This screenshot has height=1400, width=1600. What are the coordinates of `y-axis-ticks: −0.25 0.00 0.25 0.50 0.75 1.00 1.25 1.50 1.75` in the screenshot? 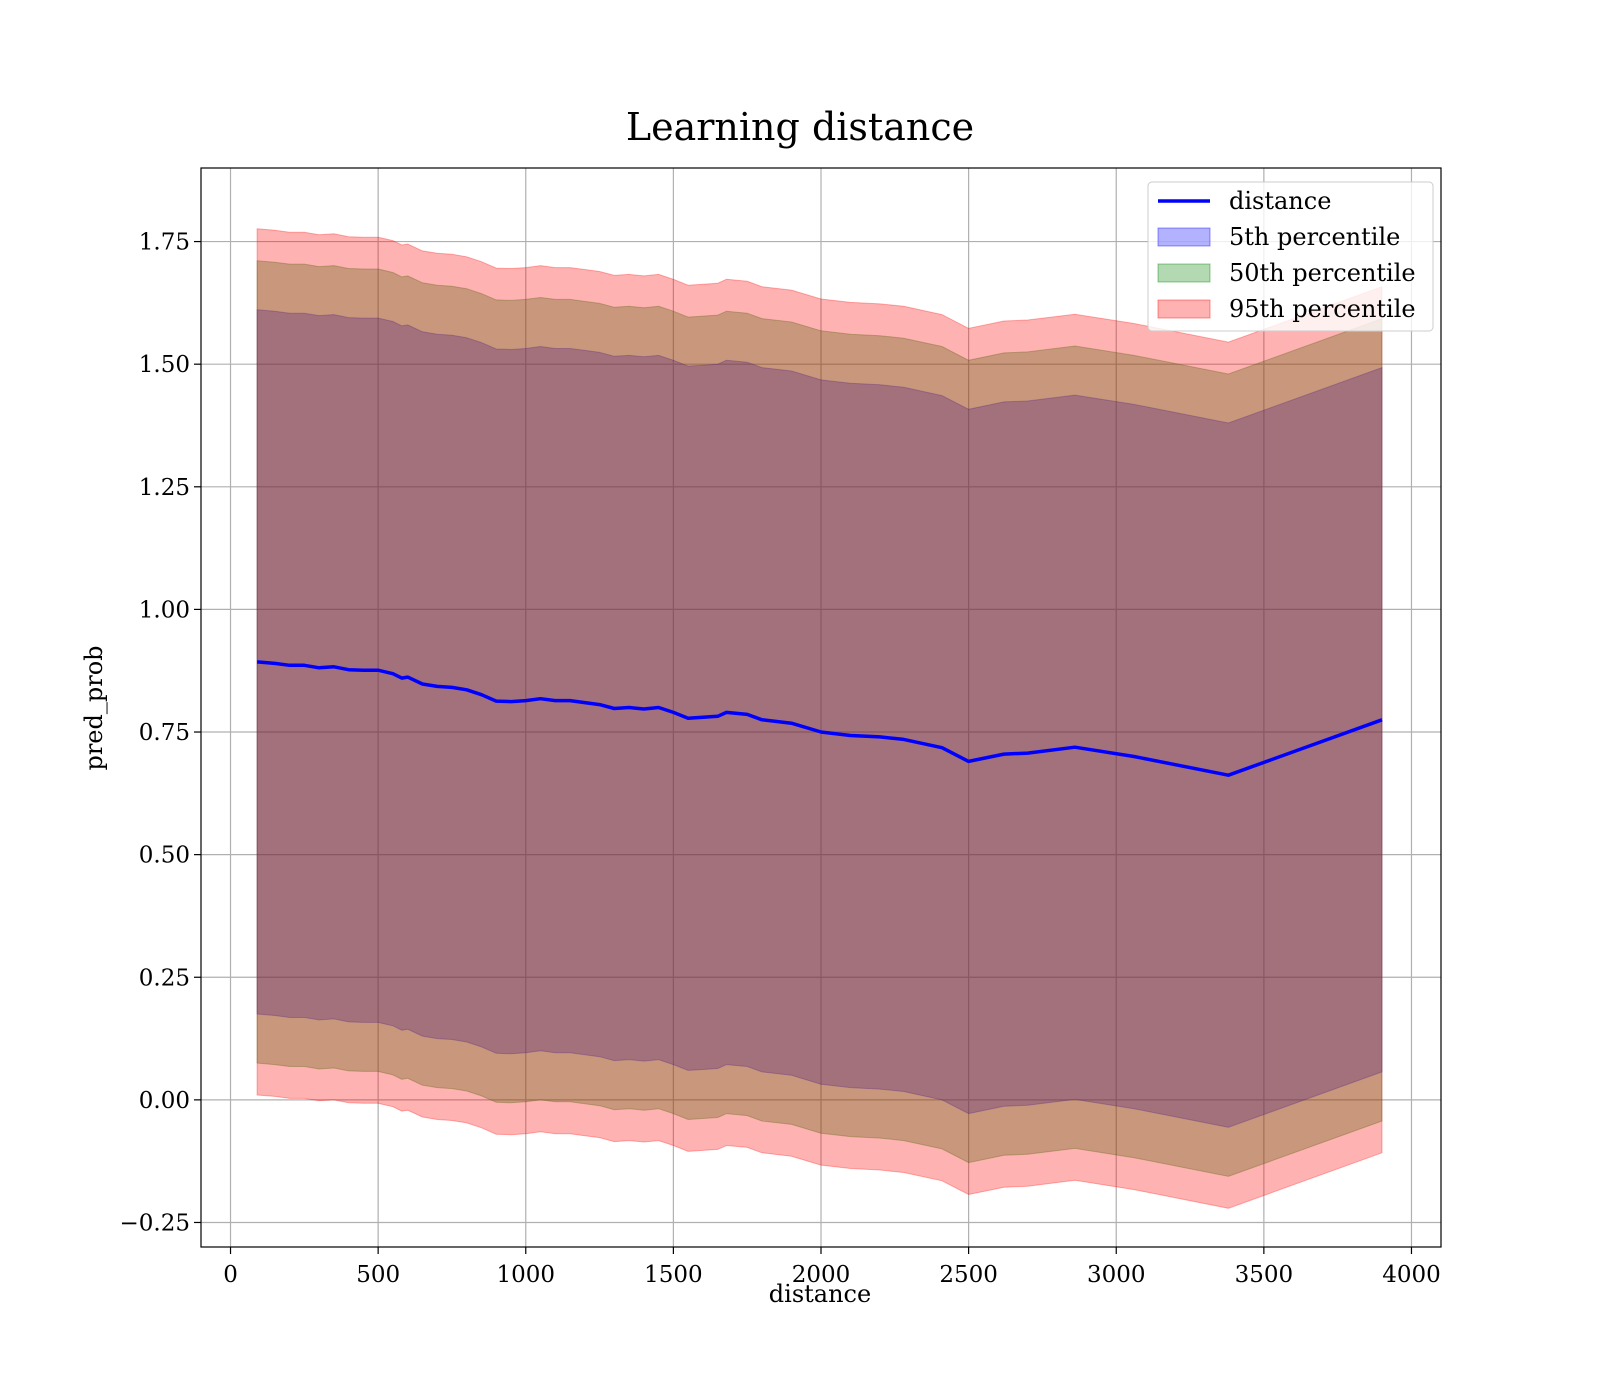 It's located at (160, 733).